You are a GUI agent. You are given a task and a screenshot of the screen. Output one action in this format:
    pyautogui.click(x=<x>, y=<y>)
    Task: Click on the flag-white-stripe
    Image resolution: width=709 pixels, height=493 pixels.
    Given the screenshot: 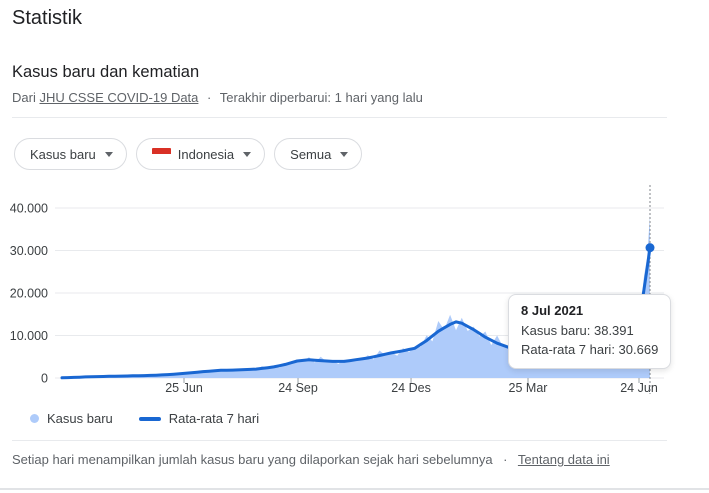 What is the action you would take?
    pyautogui.click(x=161, y=157)
    